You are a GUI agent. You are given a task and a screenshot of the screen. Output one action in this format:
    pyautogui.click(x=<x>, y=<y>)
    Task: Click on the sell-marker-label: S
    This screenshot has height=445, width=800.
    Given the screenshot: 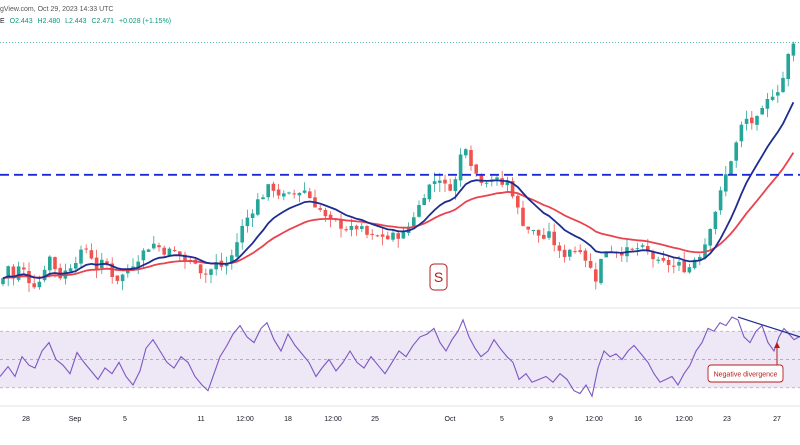 What is the action you would take?
    pyautogui.click(x=438, y=277)
    